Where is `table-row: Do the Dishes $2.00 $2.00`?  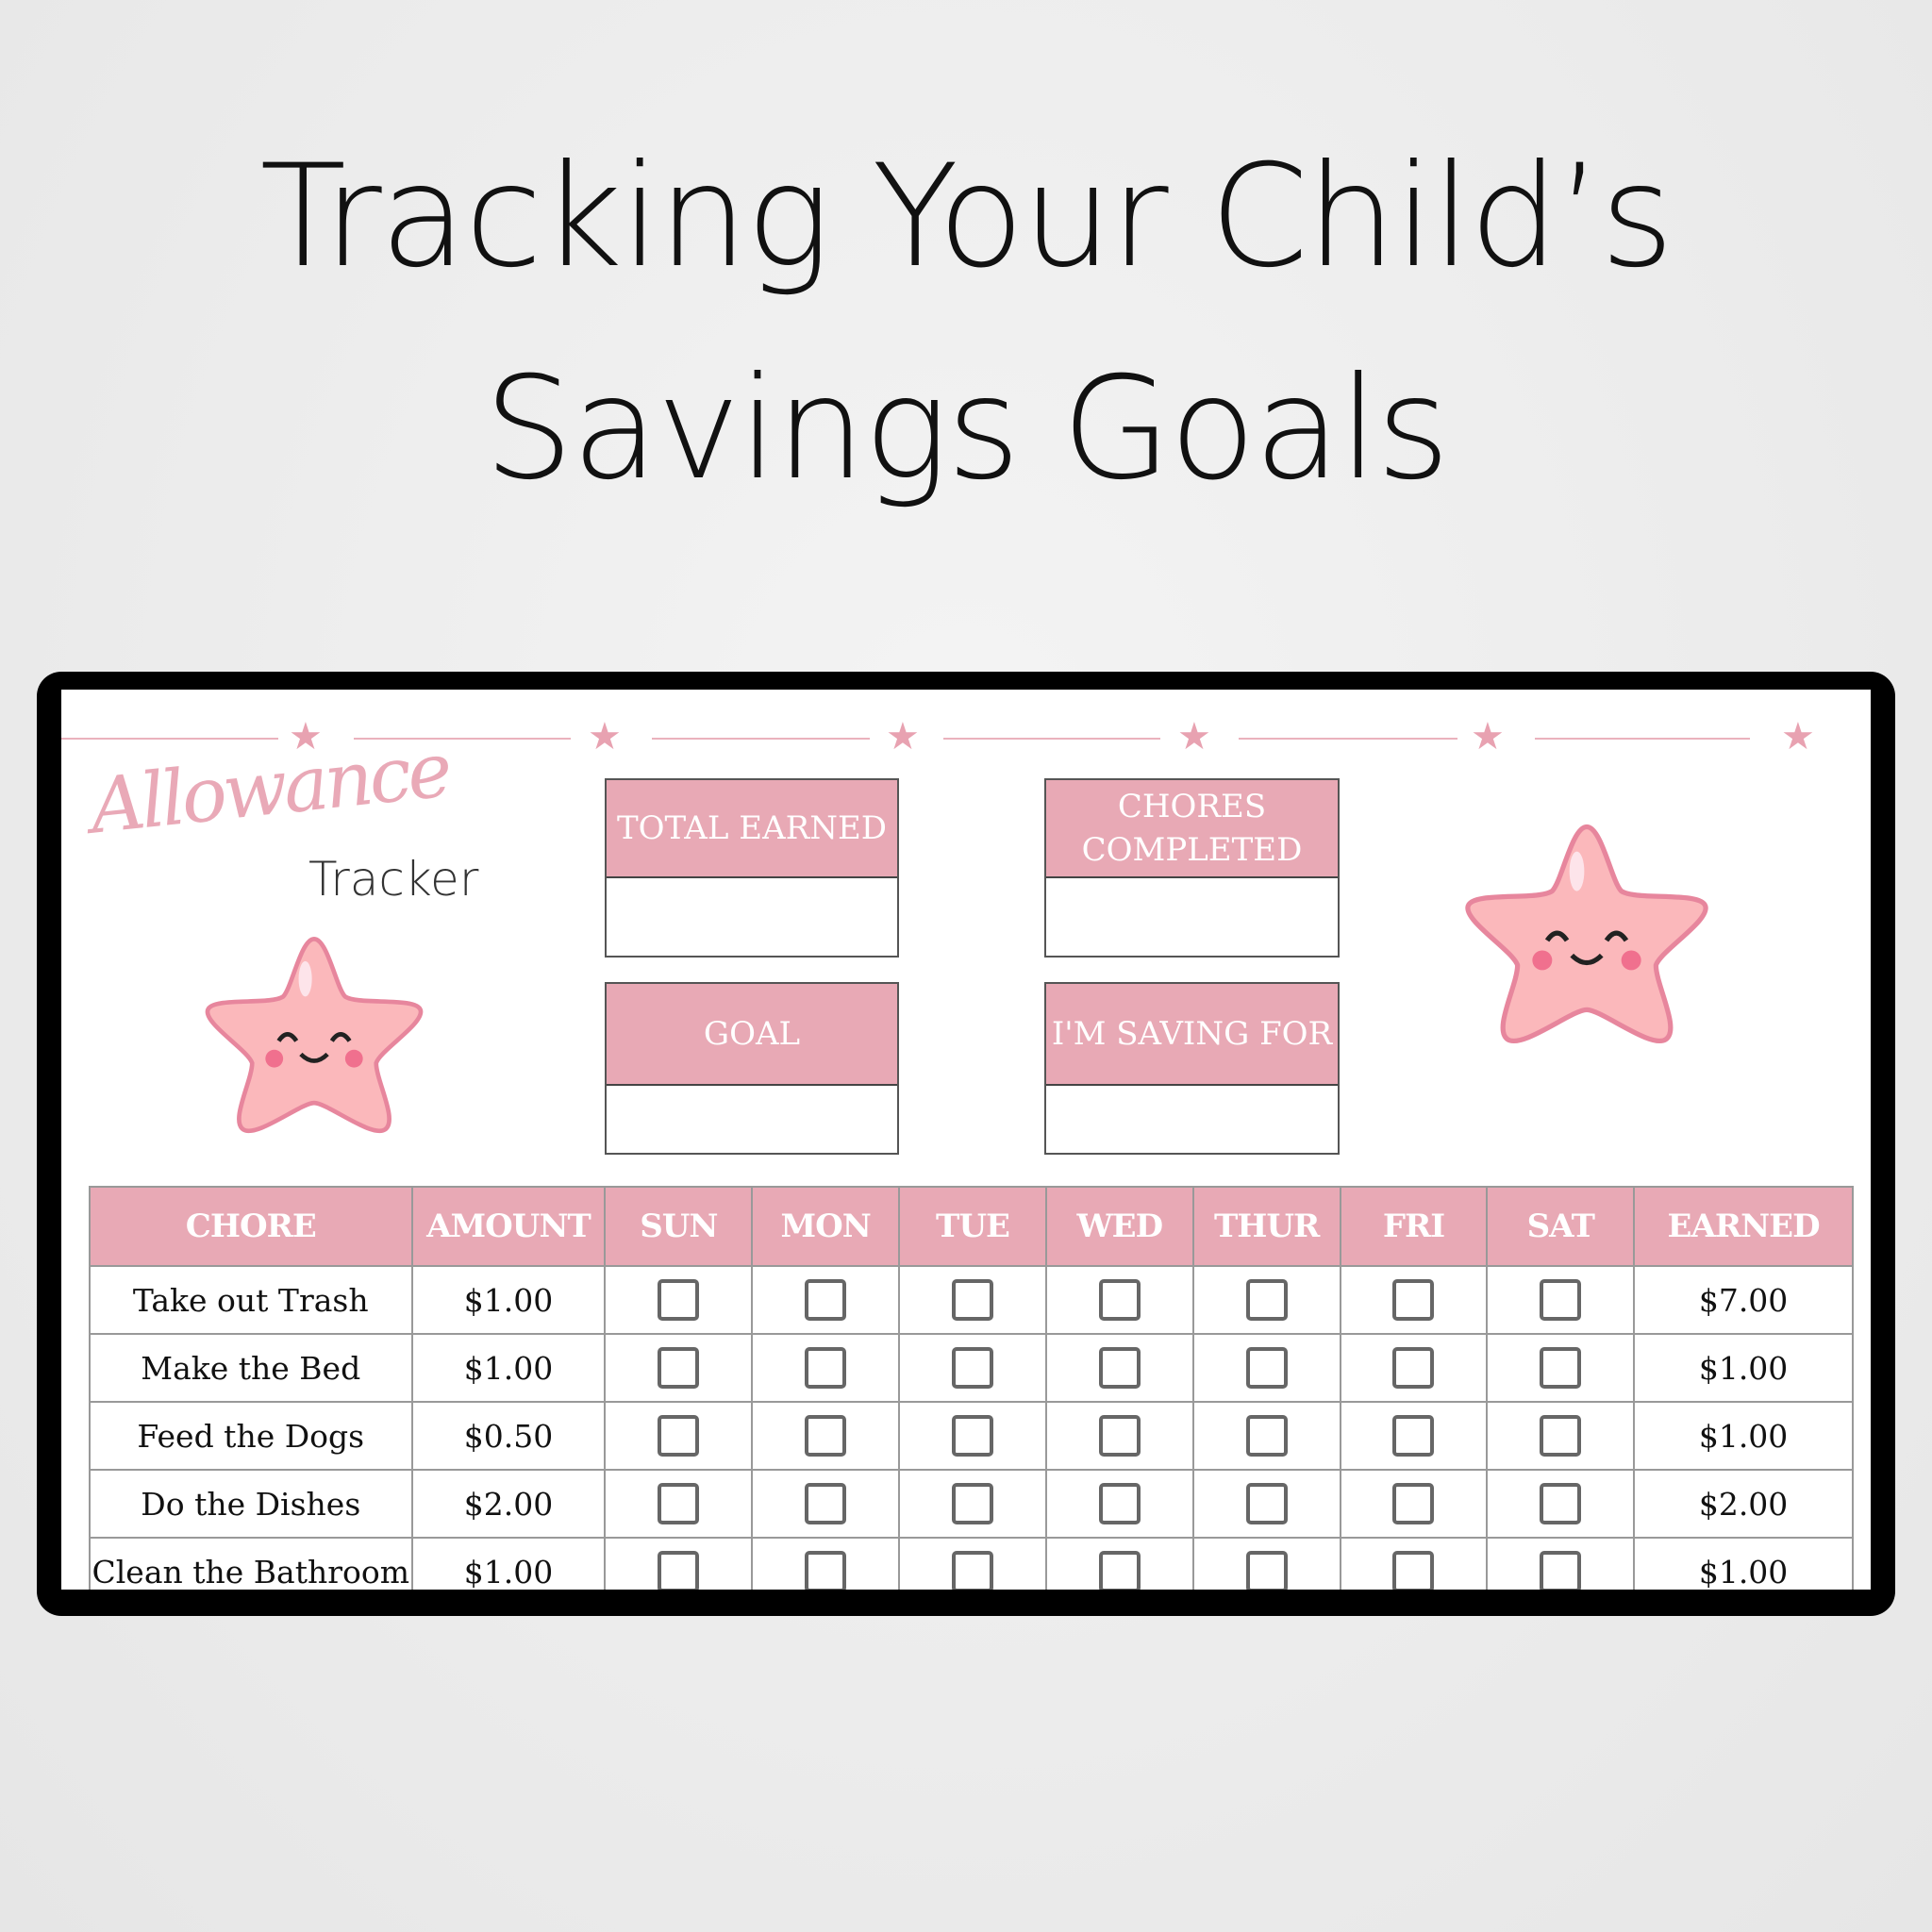
table-row: Do the Dishes $2.00 $2.00 is located at coordinates (971, 1504).